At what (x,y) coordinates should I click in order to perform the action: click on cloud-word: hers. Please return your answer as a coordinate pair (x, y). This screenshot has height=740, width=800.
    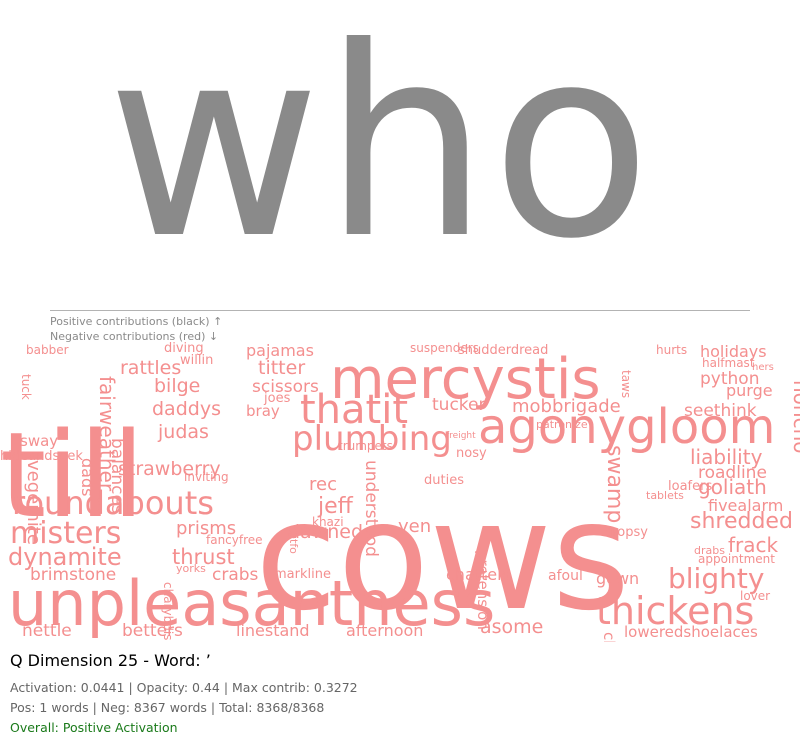
    Looking at the image, I should click on (763, 367).